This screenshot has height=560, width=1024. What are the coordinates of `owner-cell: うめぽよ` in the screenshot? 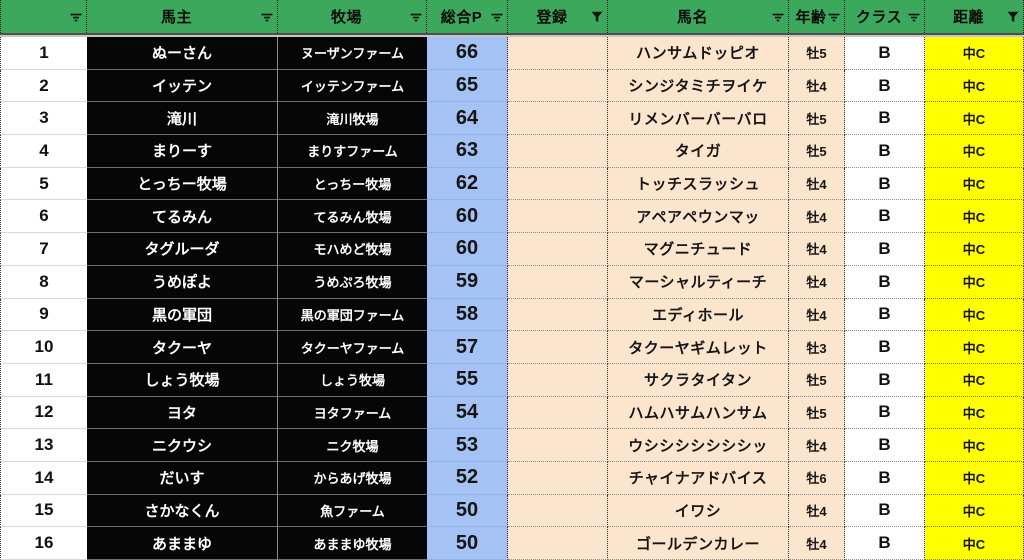 It's located at (182, 282).